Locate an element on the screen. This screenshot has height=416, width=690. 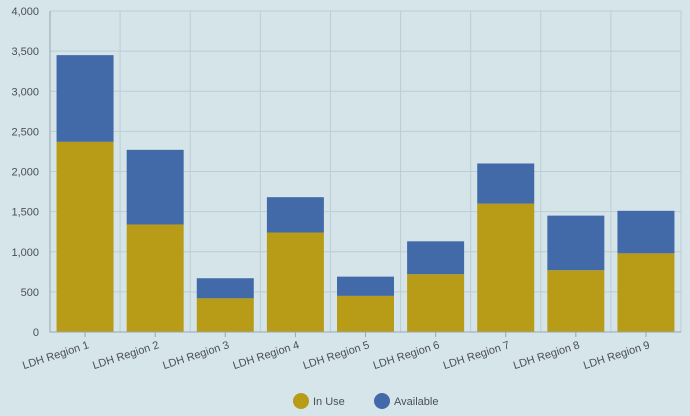
y-tick-label: 2,500 is located at coordinates (25, 132).